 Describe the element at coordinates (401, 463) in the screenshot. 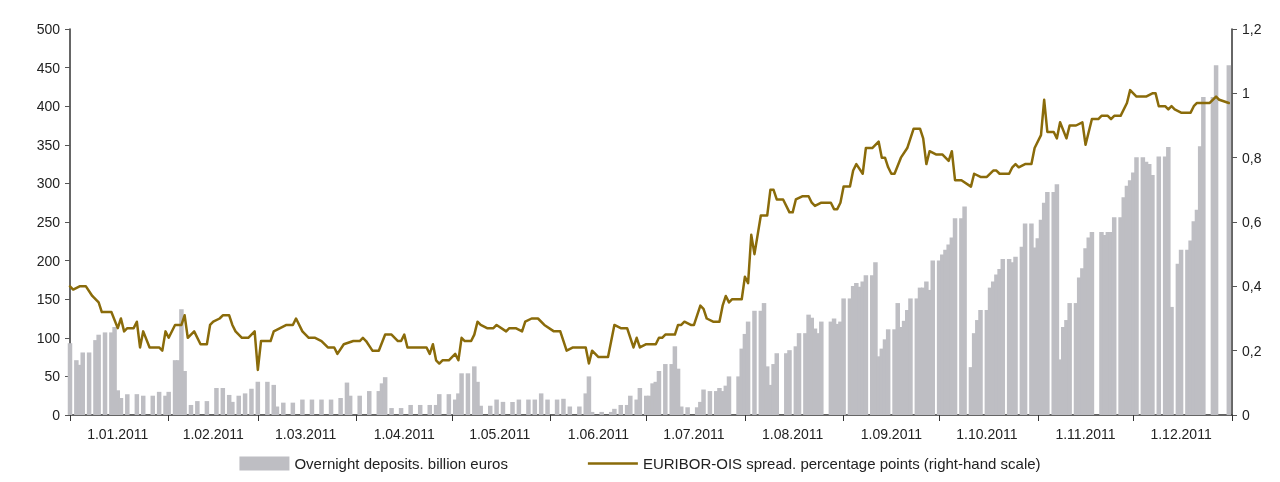

I see `legend-label: Overnight deposits. billion euros` at that location.